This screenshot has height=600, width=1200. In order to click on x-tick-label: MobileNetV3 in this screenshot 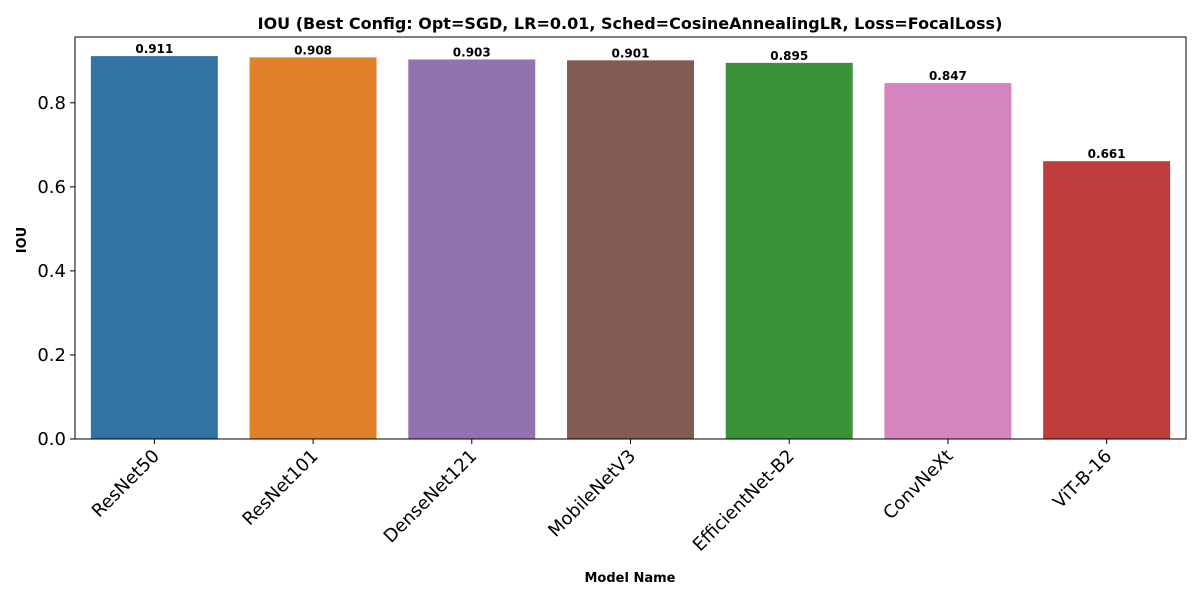, I will do `click(592, 494)`.